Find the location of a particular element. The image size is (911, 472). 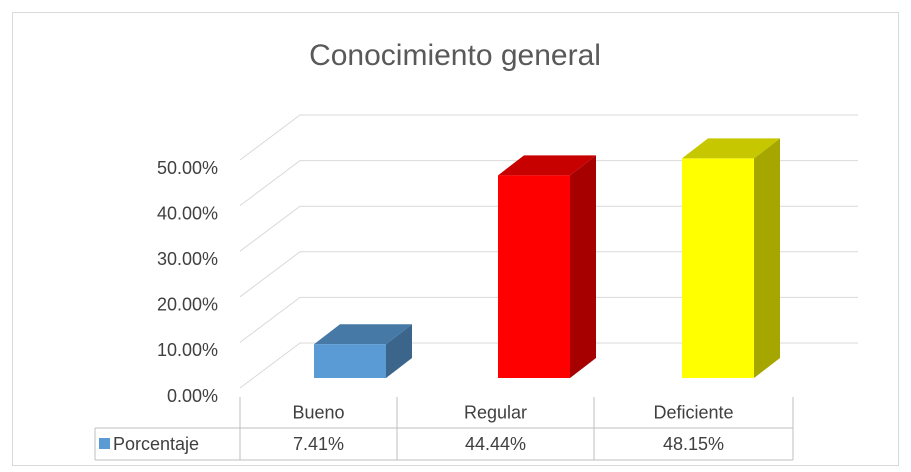

y-tick-label: 50.00% is located at coordinates (187, 168).